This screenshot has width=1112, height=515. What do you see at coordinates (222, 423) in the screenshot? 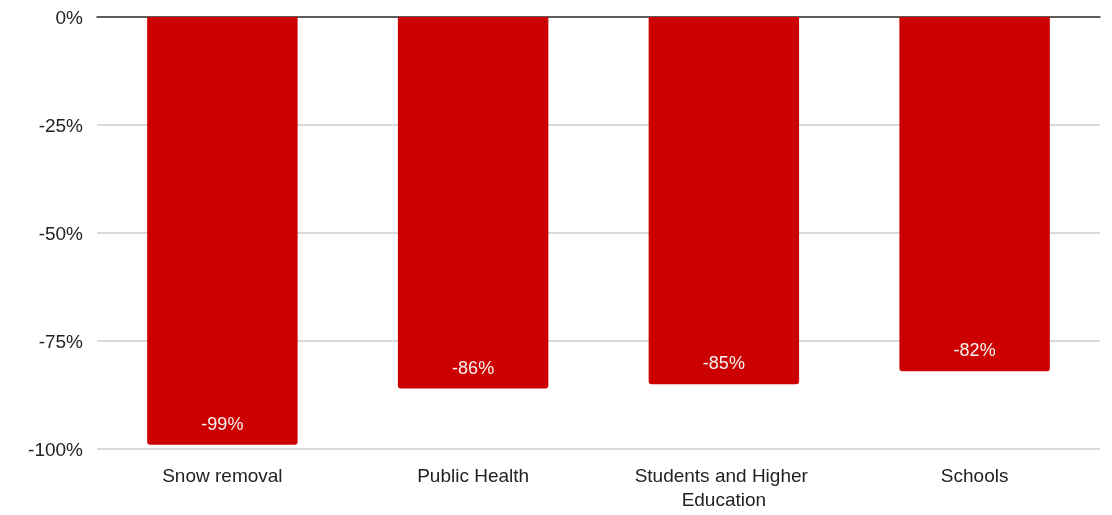
I see `data-label: -99%` at bounding box center [222, 423].